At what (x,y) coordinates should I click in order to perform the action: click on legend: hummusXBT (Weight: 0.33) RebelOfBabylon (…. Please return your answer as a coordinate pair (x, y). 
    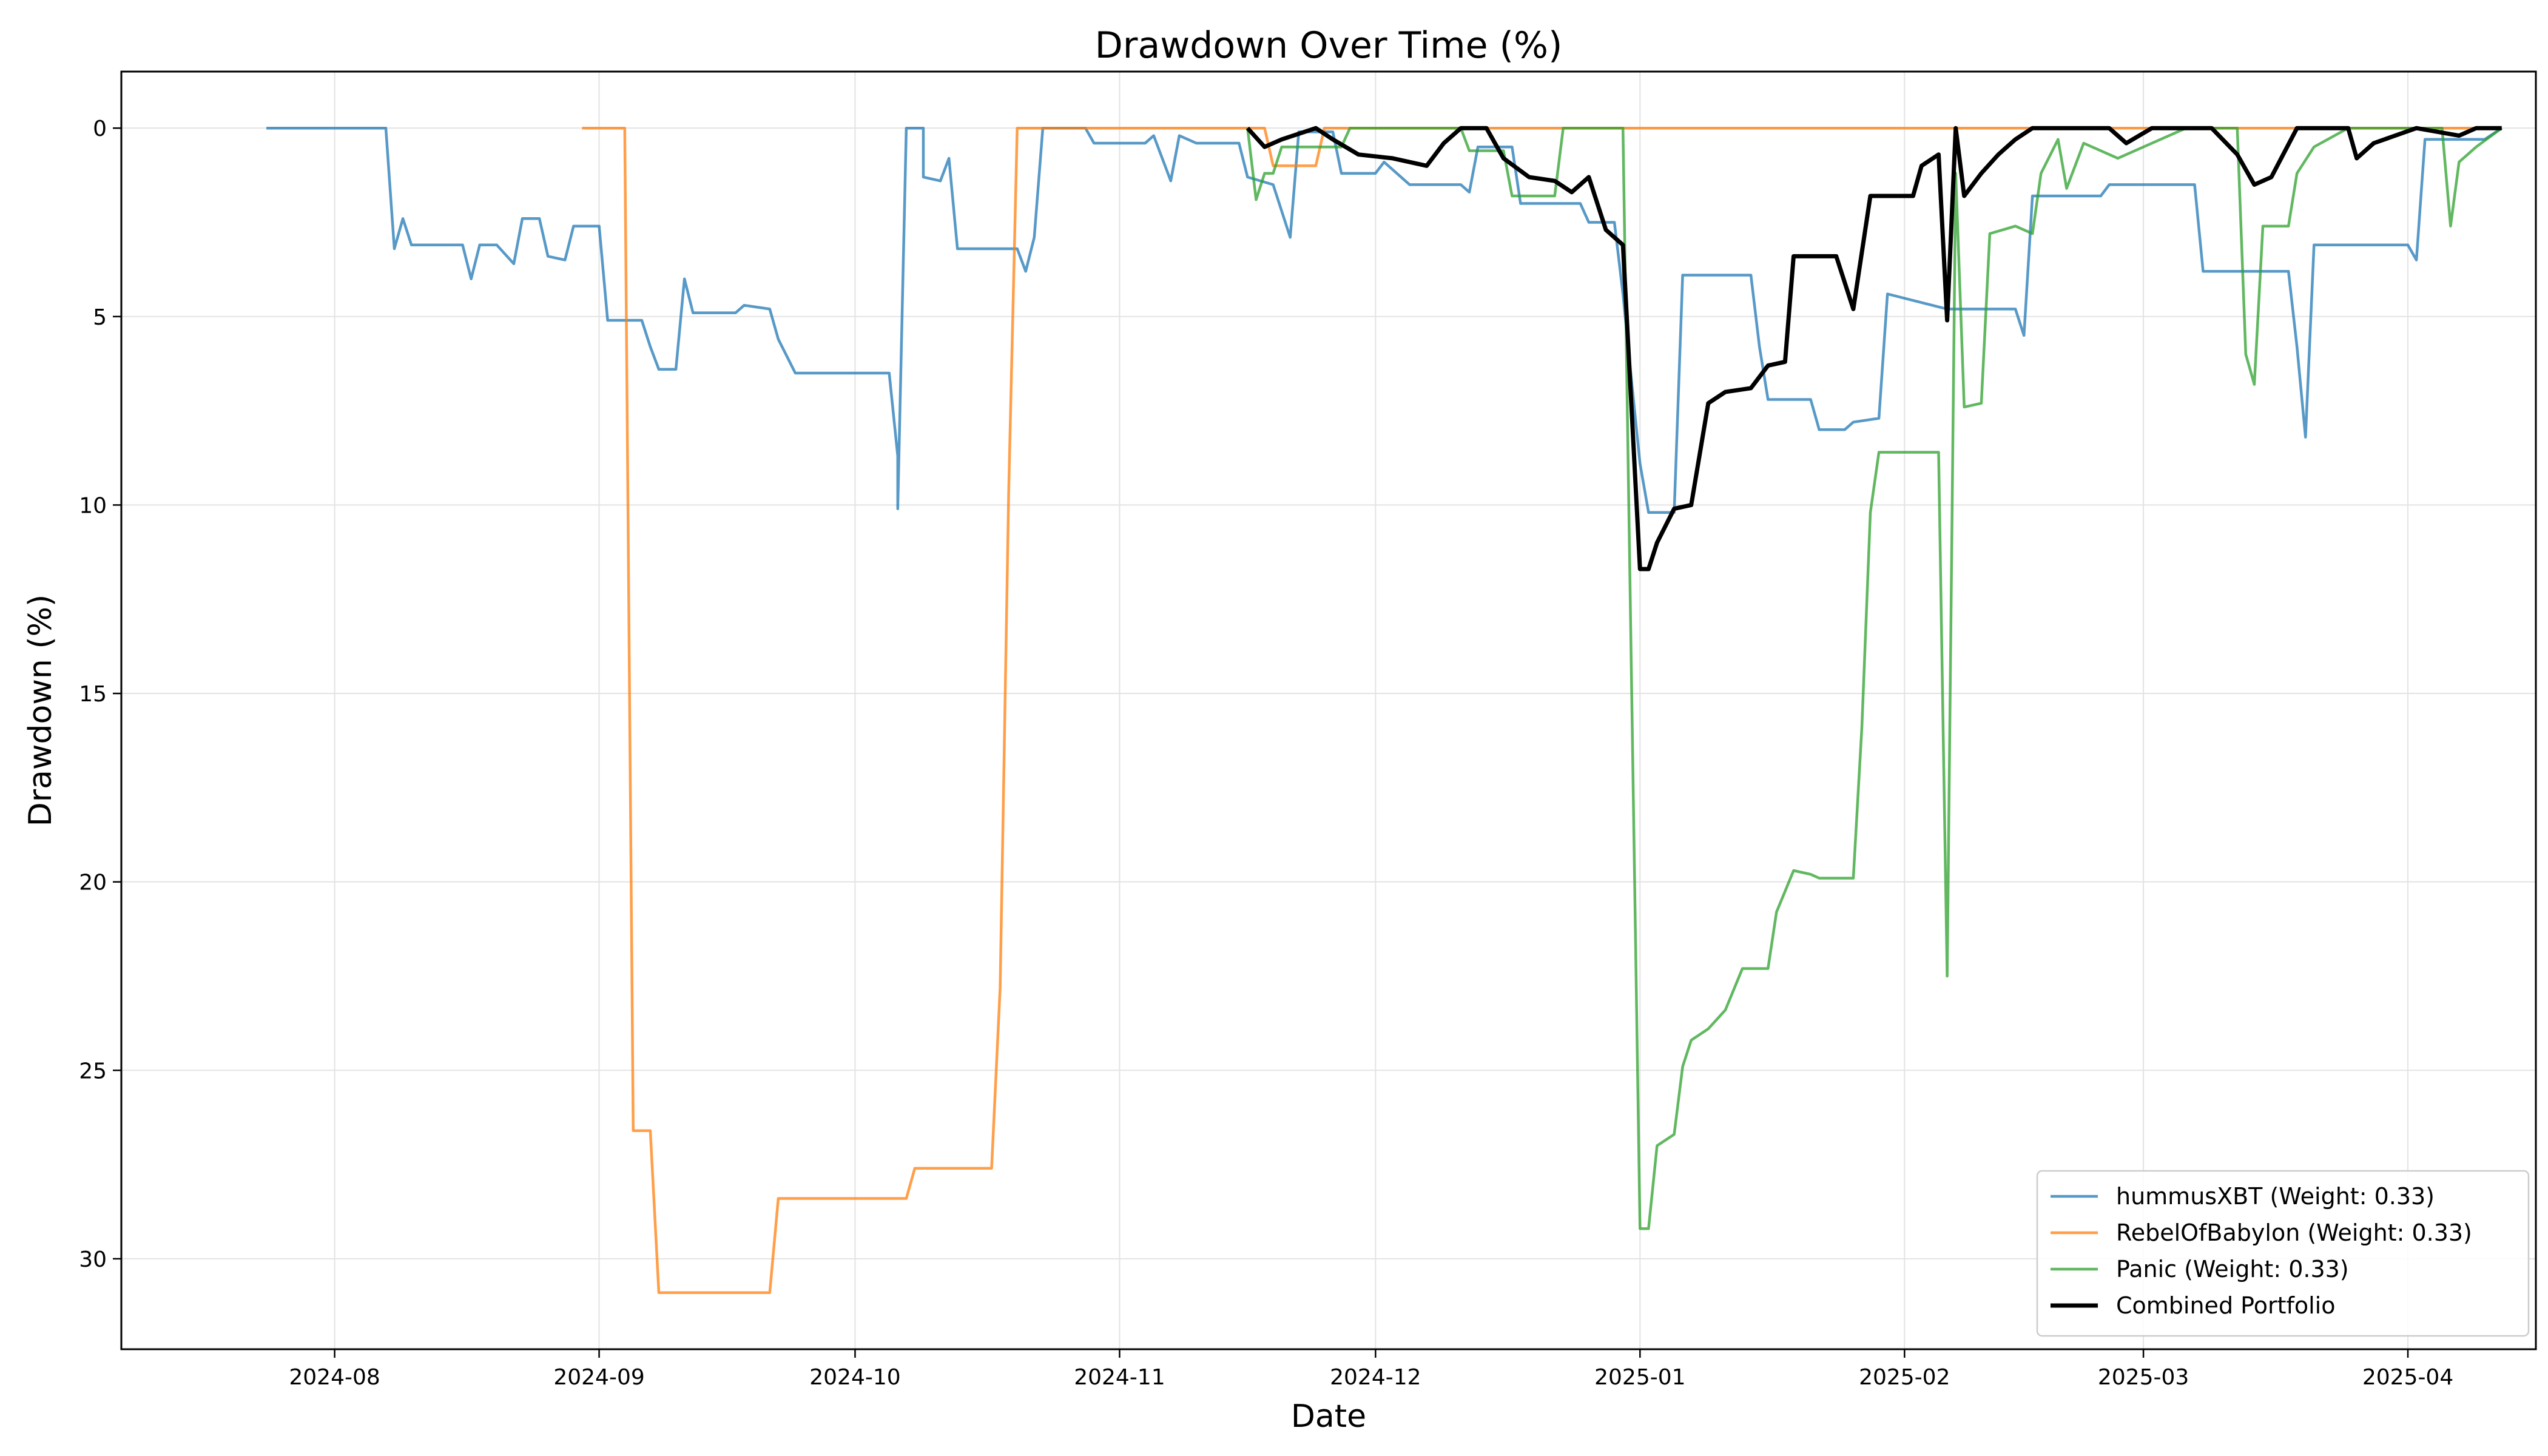
    Looking at the image, I should click on (2283, 1253).